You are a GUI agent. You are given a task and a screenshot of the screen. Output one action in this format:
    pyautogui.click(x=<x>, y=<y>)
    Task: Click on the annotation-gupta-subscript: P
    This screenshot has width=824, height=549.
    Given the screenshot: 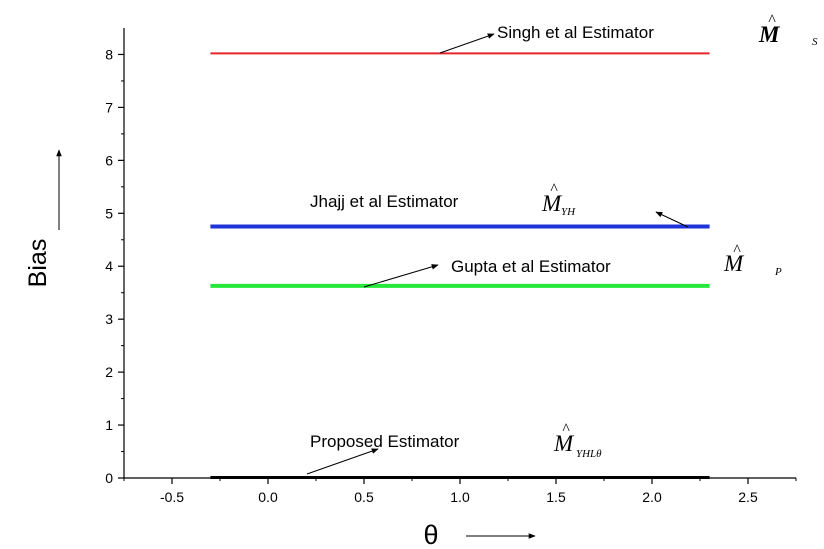 What is the action you would take?
    pyautogui.click(x=778, y=272)
    